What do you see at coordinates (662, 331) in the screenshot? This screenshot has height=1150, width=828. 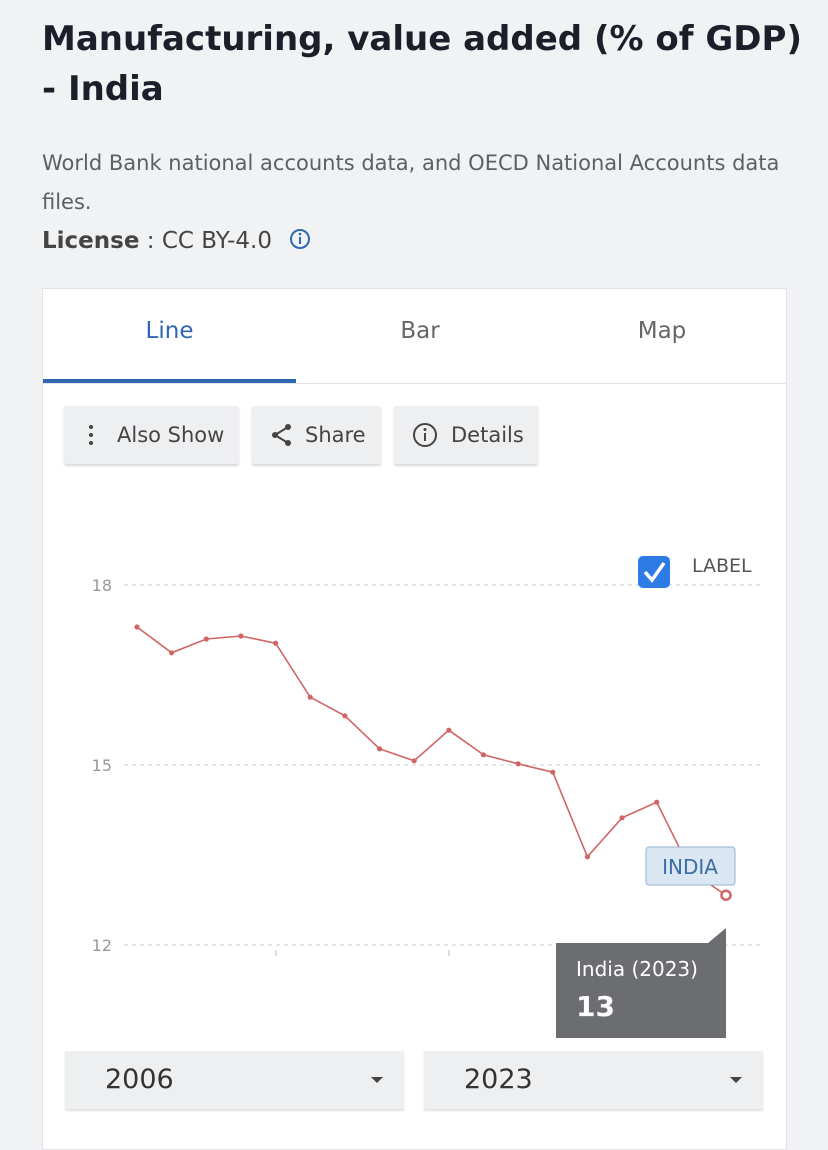 I see `tab: Map` at bounding box center [662, 331].